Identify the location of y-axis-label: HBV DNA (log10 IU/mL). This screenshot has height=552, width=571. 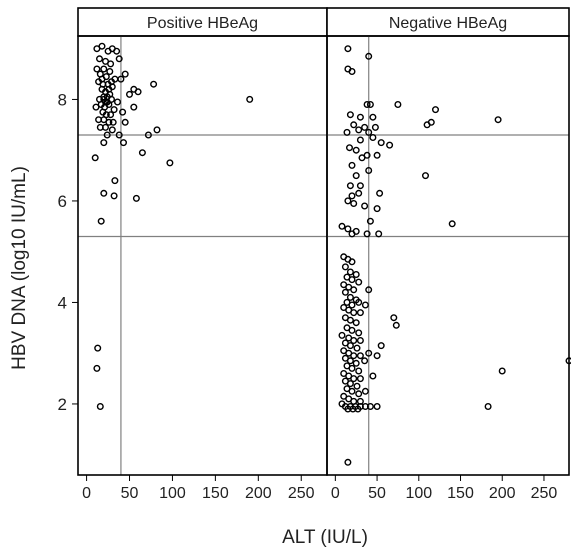
(19, 268).